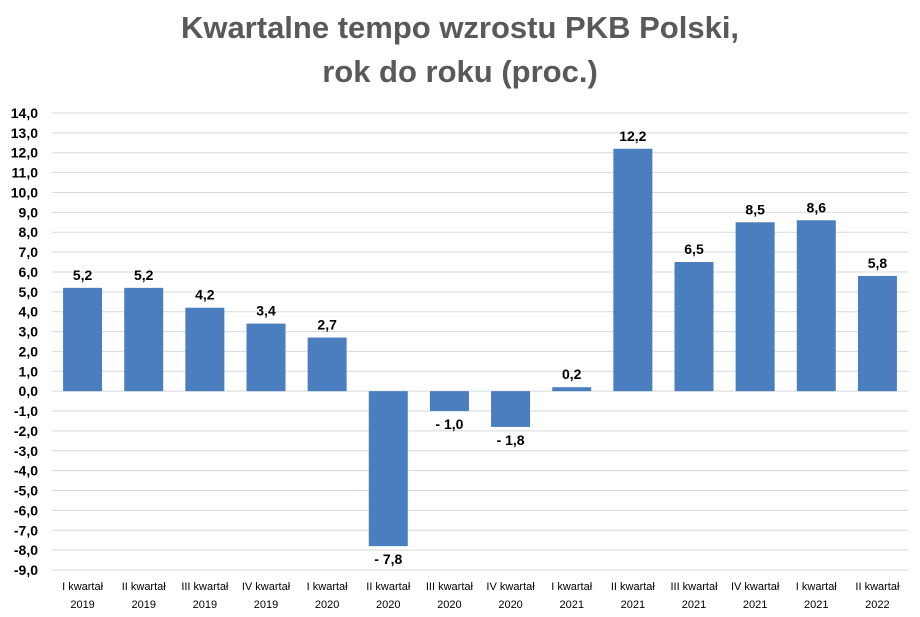 Image resolution: width=920 pixels, height=617 pixels. Describe the element at coordinates (24, 133) in the screenshot. I see `y-tick-label: 13,0` at that location.